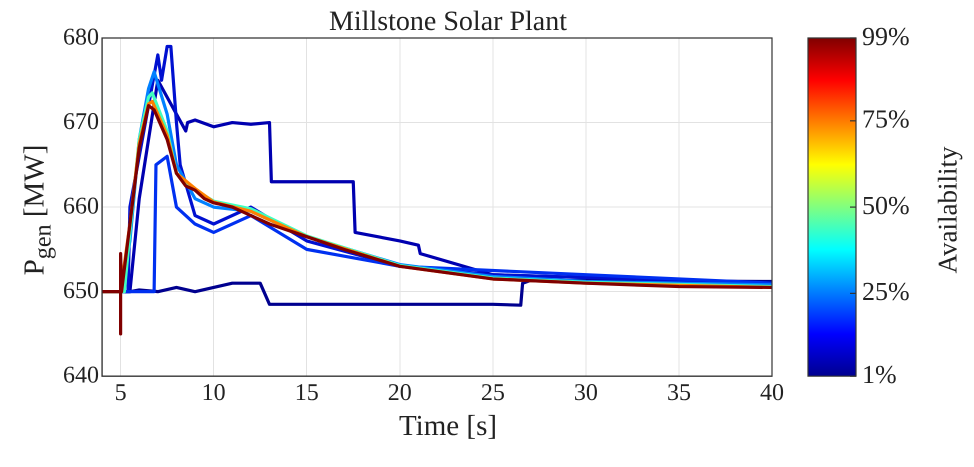 Image resolution: width=974 pixels, height=467 pixels. Describe the element at coordinates (886, 36) in the screenshot. I see `color-bar-label: 99%` at that location.